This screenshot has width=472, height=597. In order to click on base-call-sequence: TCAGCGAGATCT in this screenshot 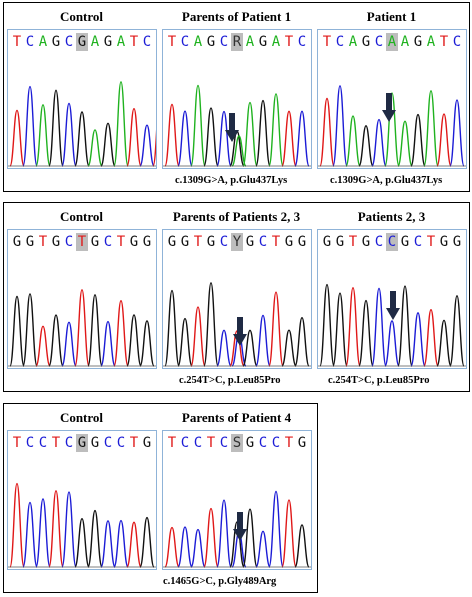, I will do `click(82, 42)`.